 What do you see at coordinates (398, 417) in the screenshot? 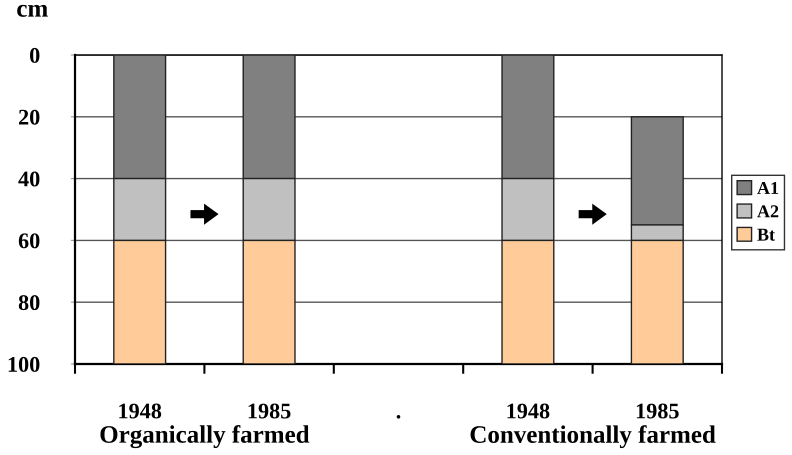
I see `x-tick-label: .` at bounding box center [398, 417].